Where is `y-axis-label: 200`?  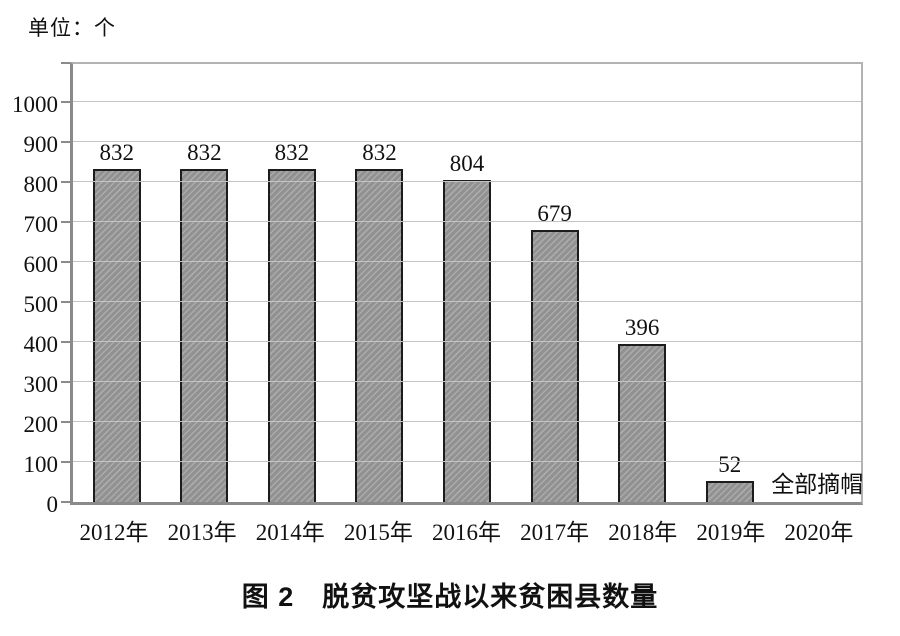
y-axis-label: 200 is located at coordinates (41, 424).